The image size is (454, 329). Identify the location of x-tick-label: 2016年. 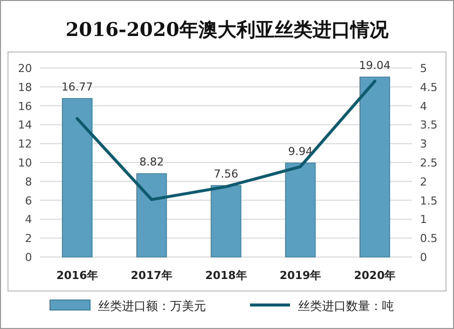
(77, 275).